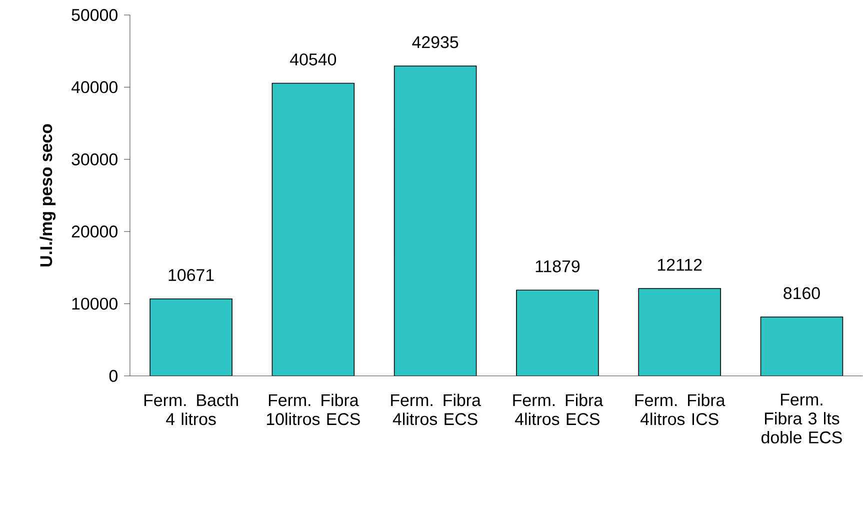 The height and width of the screenshot is (510, 863). I want to click on data-label: 42935, so click(435, 42).